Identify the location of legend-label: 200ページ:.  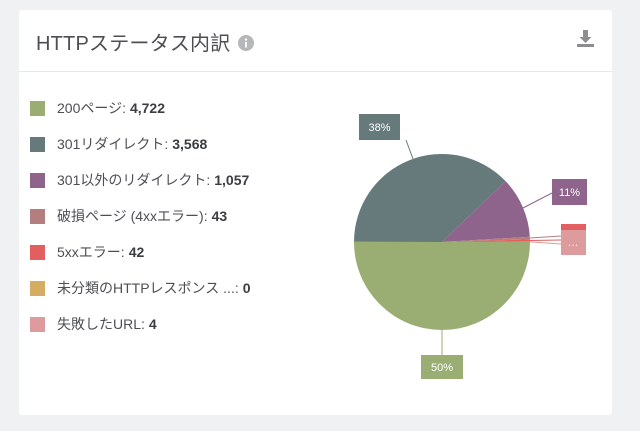
(91, 108).